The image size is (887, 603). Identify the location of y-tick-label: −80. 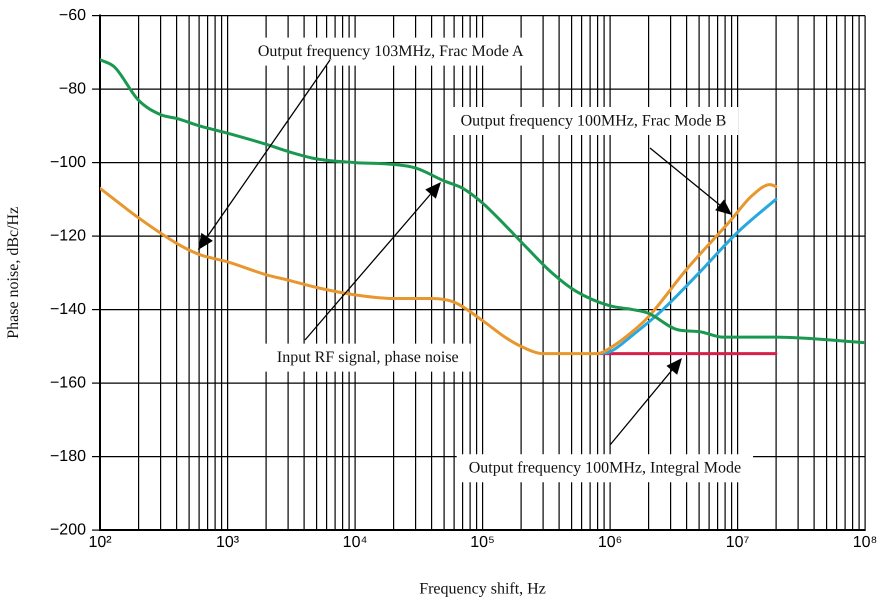
(72, 89).